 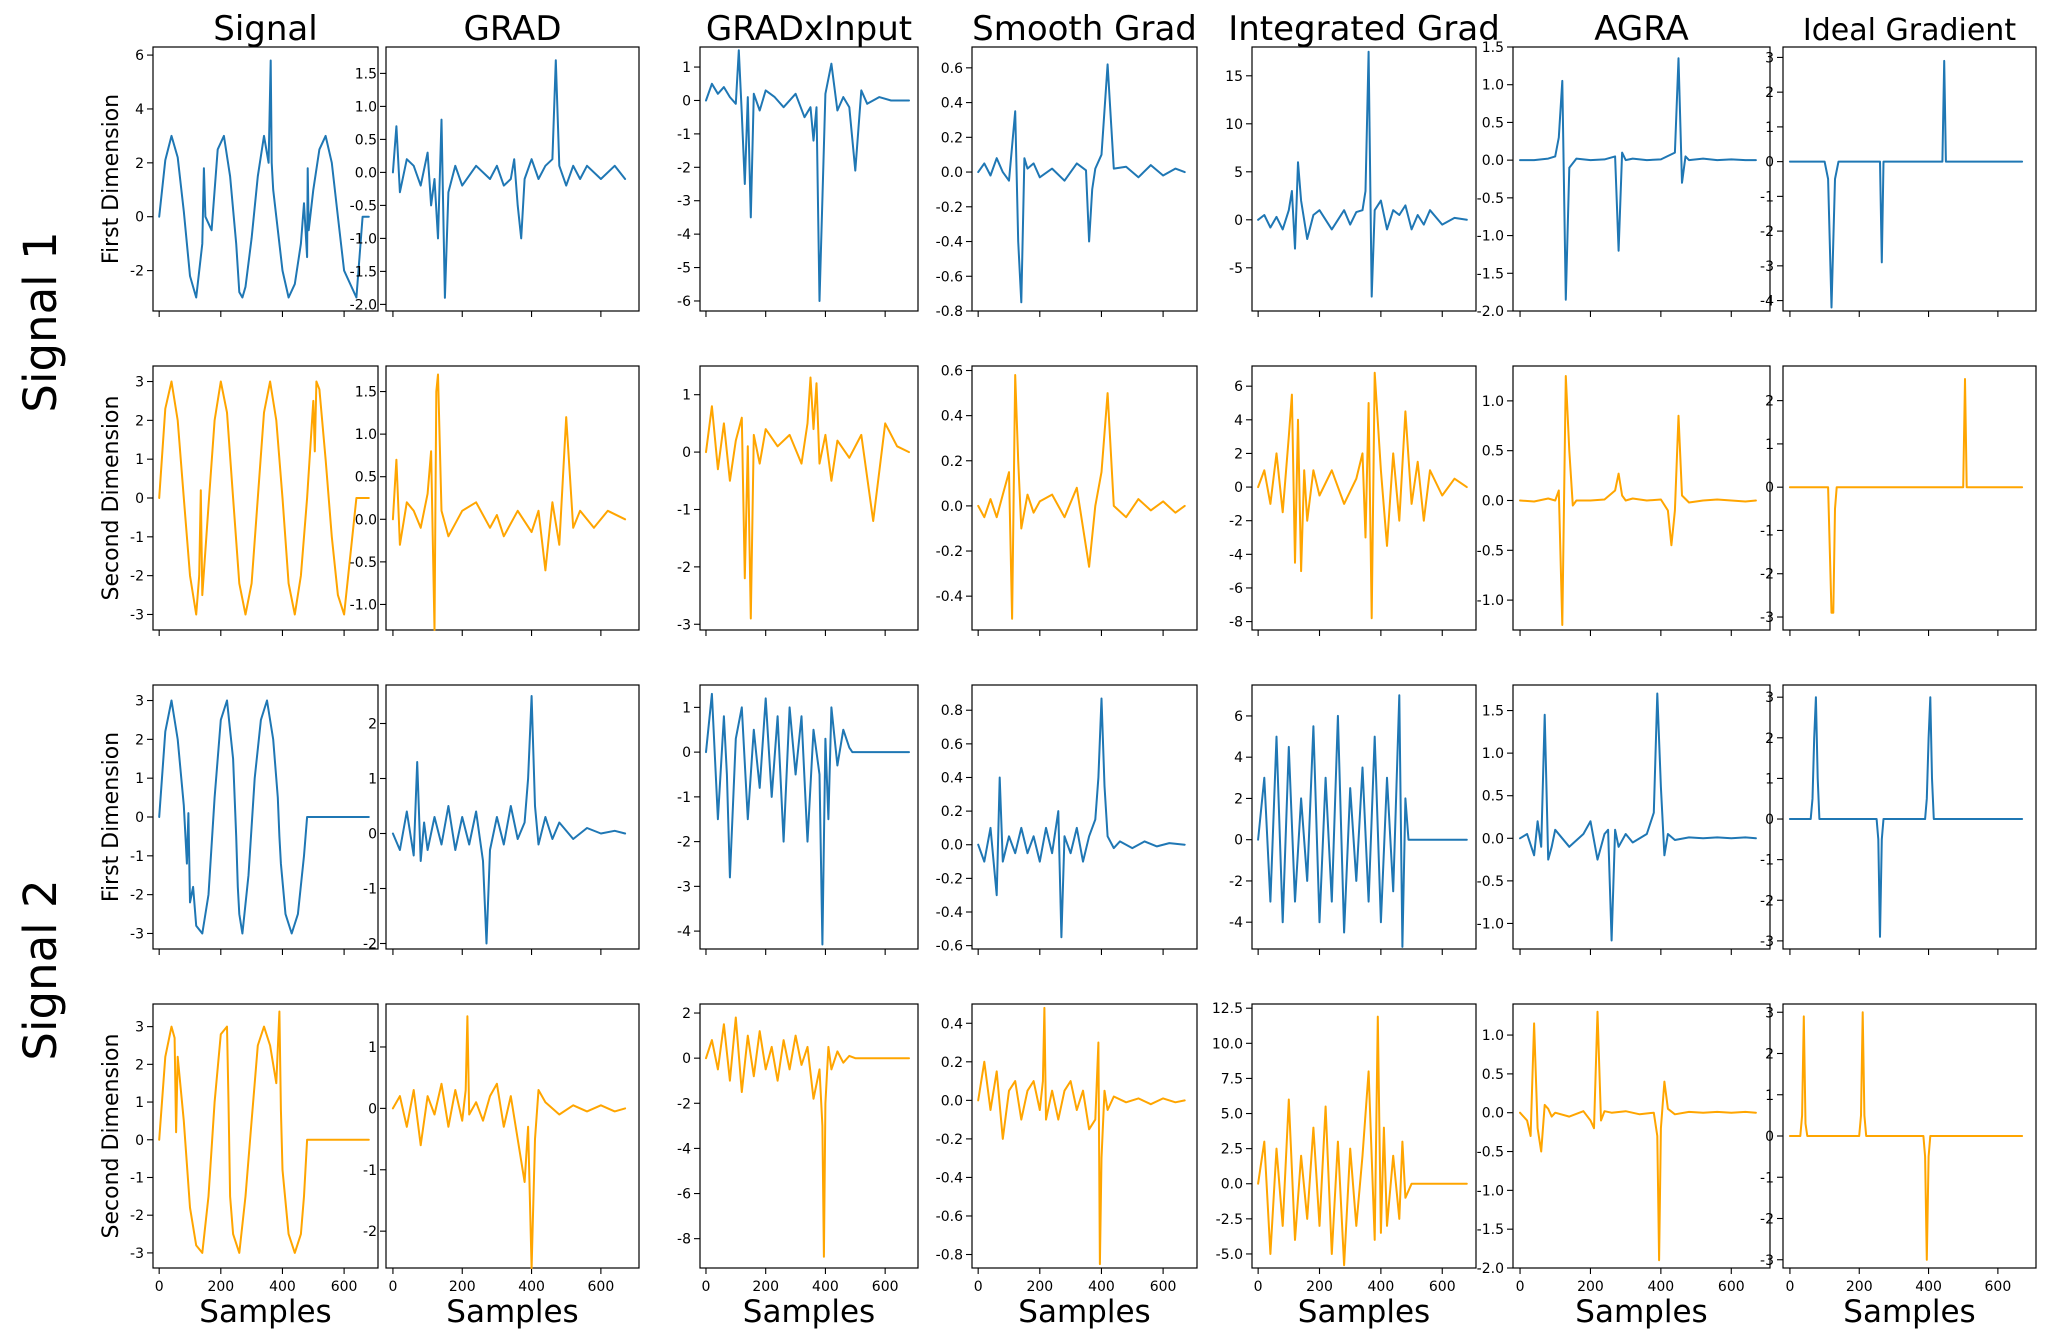 What do you see at coordinates (952, 711) in the screenshot?
I see `y-tick-label: 0.8` at bounding box center [952, 711].